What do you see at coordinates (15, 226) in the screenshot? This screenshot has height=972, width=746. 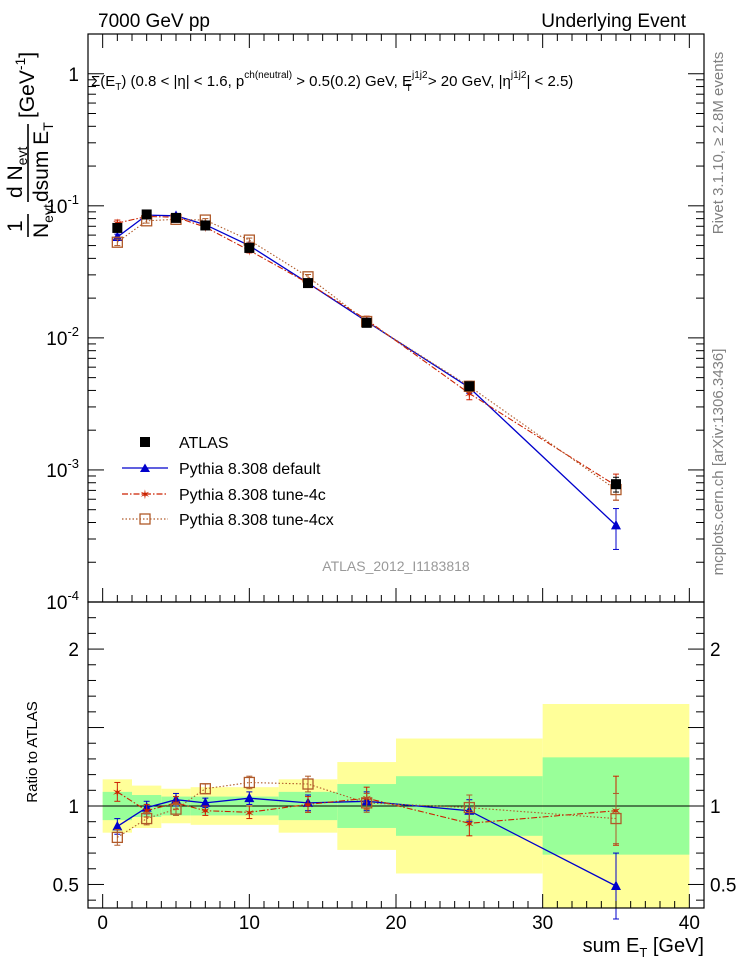 I see `svg-text: 1` at bounding box center [15, 226].